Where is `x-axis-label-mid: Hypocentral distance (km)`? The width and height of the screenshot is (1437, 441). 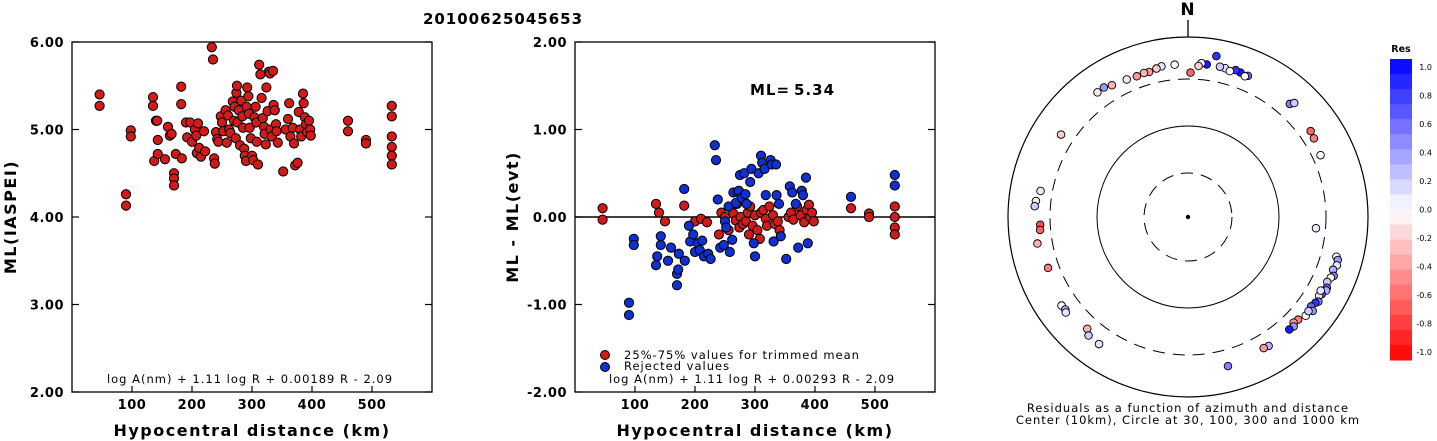
x-axis-label-mid: Hypocentral distance (km) is located at coordinates (754, 430).